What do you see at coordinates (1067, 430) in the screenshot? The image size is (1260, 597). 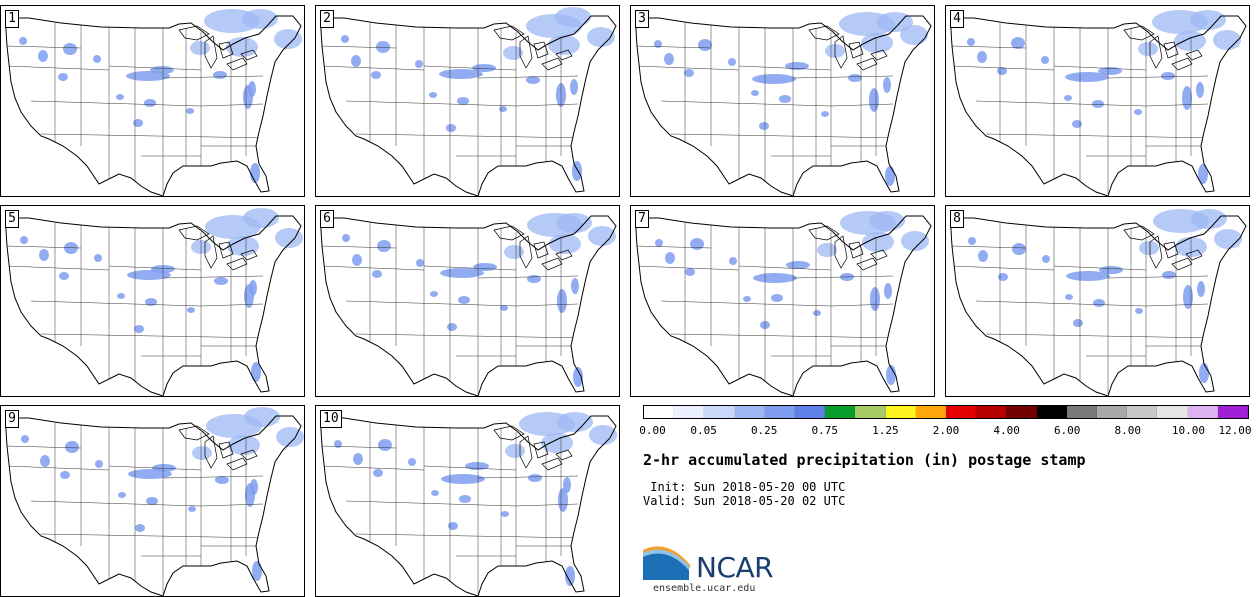 I see `colorbar-label: 6.00` at bounding box center [1067, 430].